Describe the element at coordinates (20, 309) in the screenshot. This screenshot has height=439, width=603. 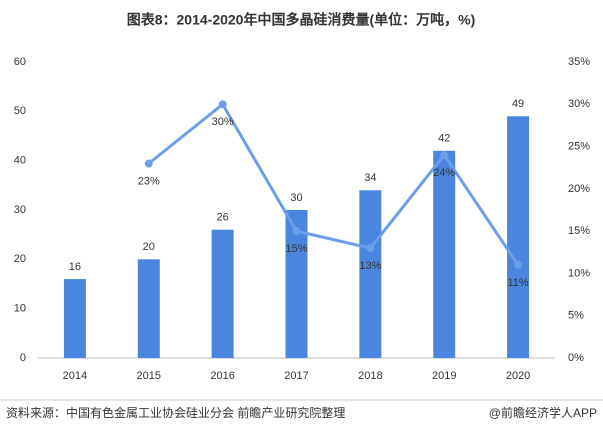
I see `y-tick-label: 10` at that location.